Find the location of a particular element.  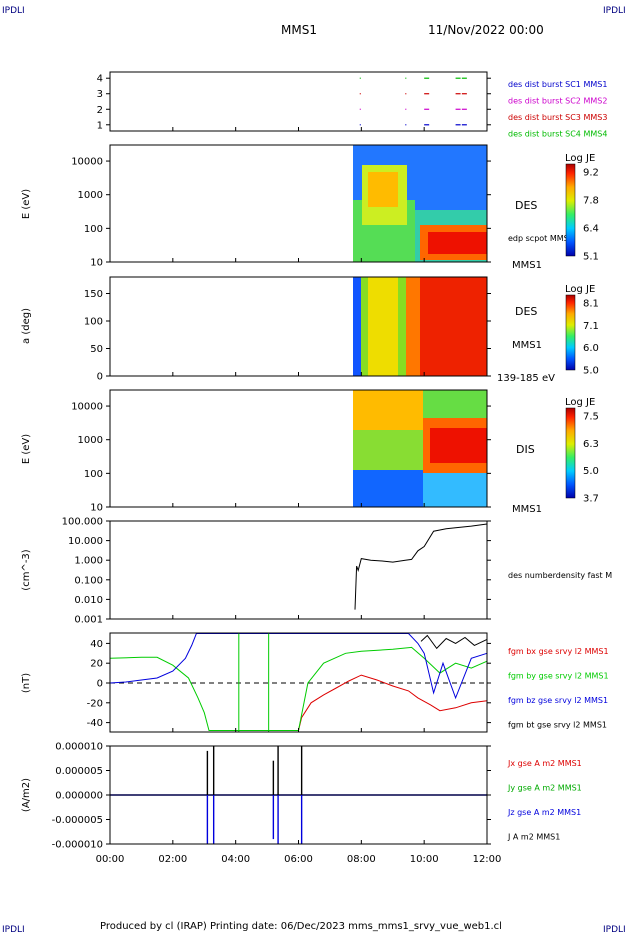

des-energy-ytick-label-3: 10 is located at coordinates (96, 263).